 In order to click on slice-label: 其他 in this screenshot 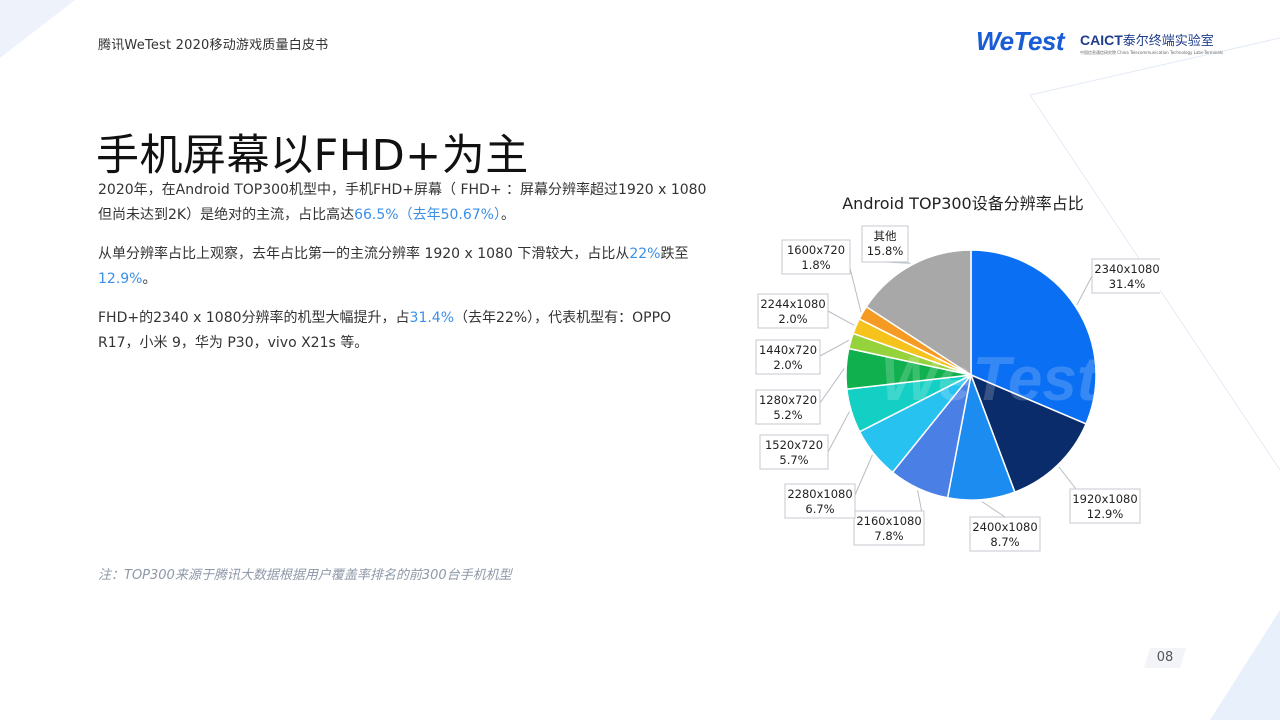, I will do `click(885, 236)`.